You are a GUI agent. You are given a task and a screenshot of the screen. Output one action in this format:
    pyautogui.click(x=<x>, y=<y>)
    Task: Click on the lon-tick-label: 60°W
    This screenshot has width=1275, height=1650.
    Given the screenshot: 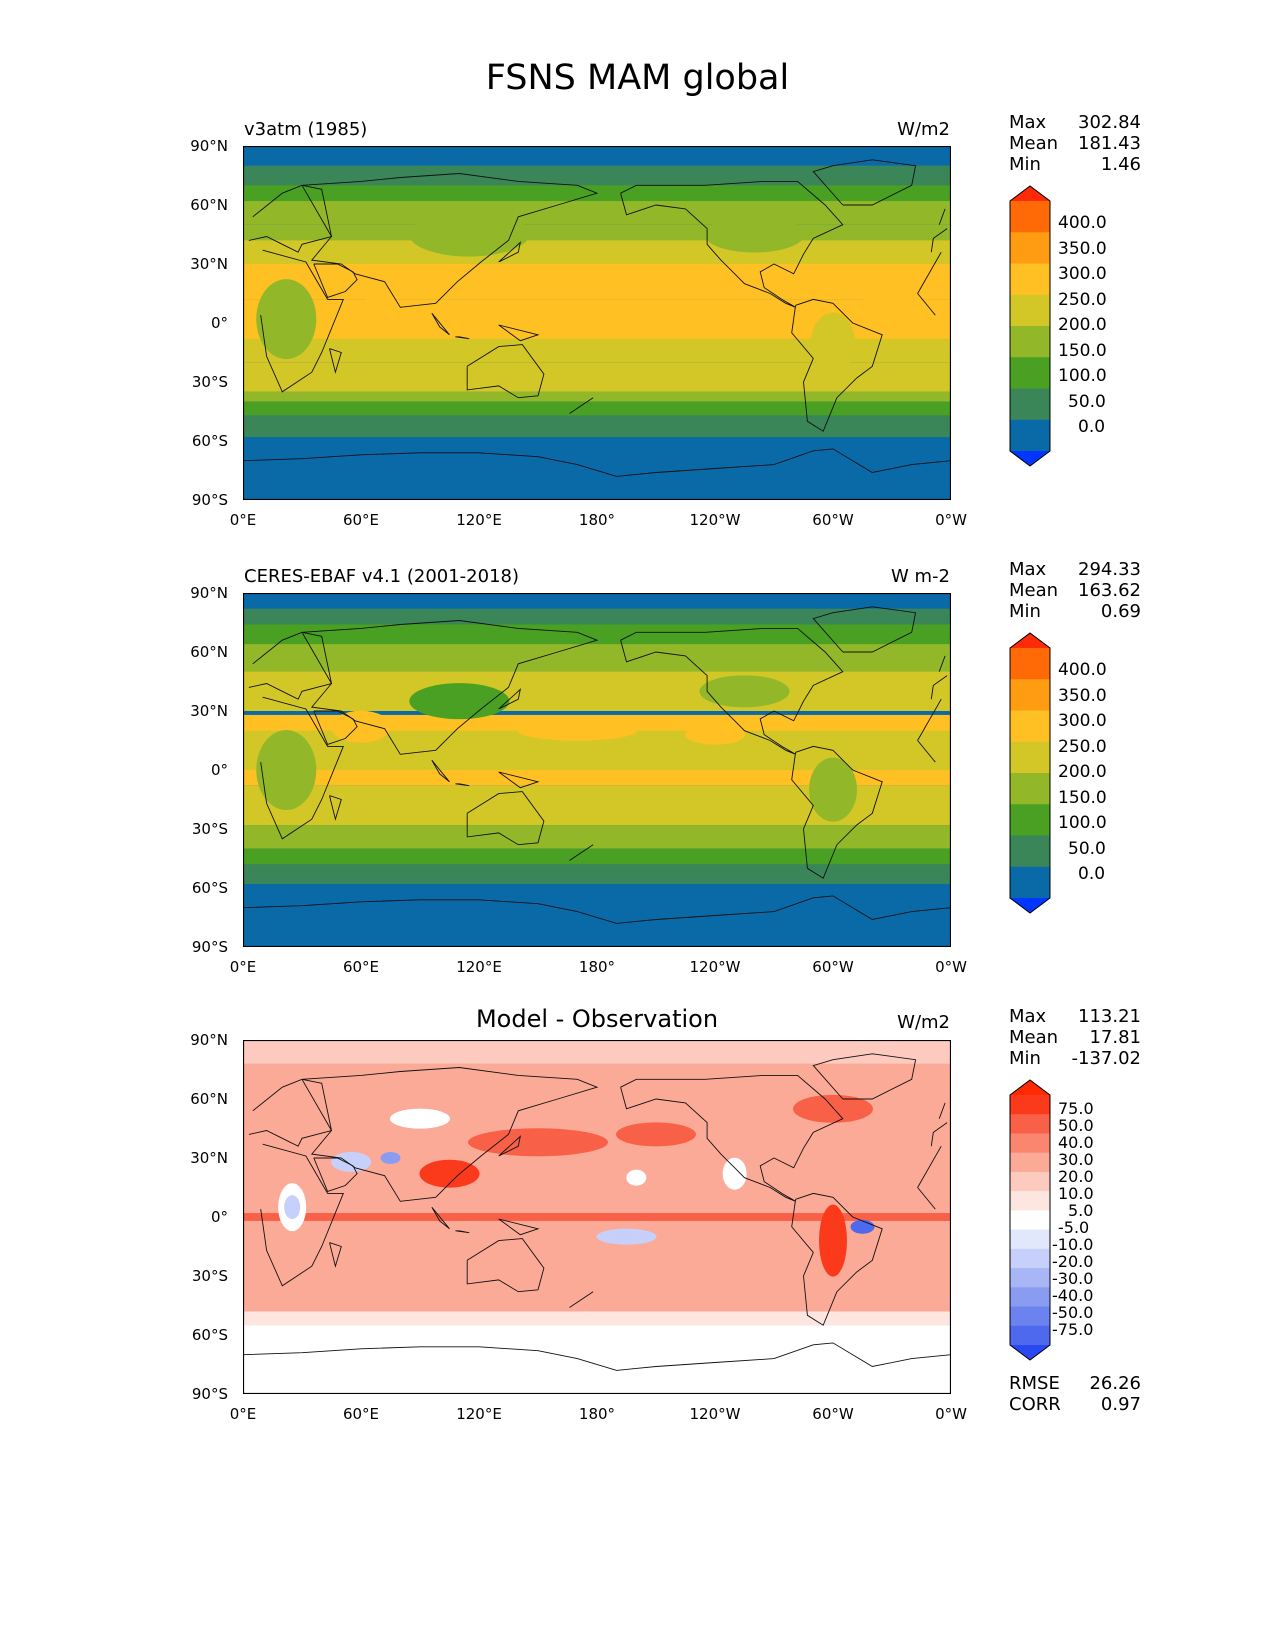 What is the action you would take?
    pyautogui.click(x=833, y=1414)
    